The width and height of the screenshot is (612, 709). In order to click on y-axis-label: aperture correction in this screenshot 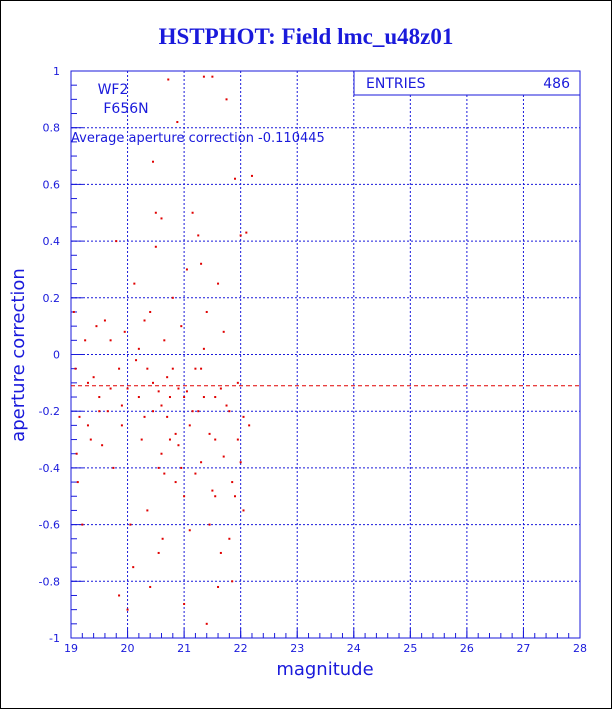, I will do `click(18, 355)`.